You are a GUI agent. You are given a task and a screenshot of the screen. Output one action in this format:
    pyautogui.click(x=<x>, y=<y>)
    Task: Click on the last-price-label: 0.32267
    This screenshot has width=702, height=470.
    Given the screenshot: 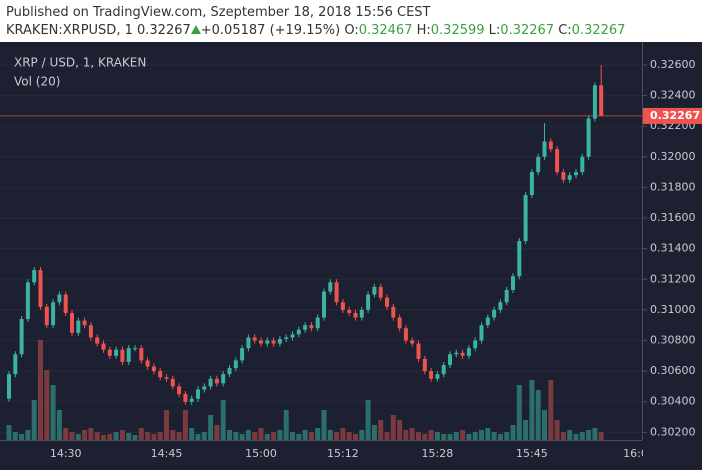 What is the action you would take?
    pyautogui.click(x=675, y=115)
    